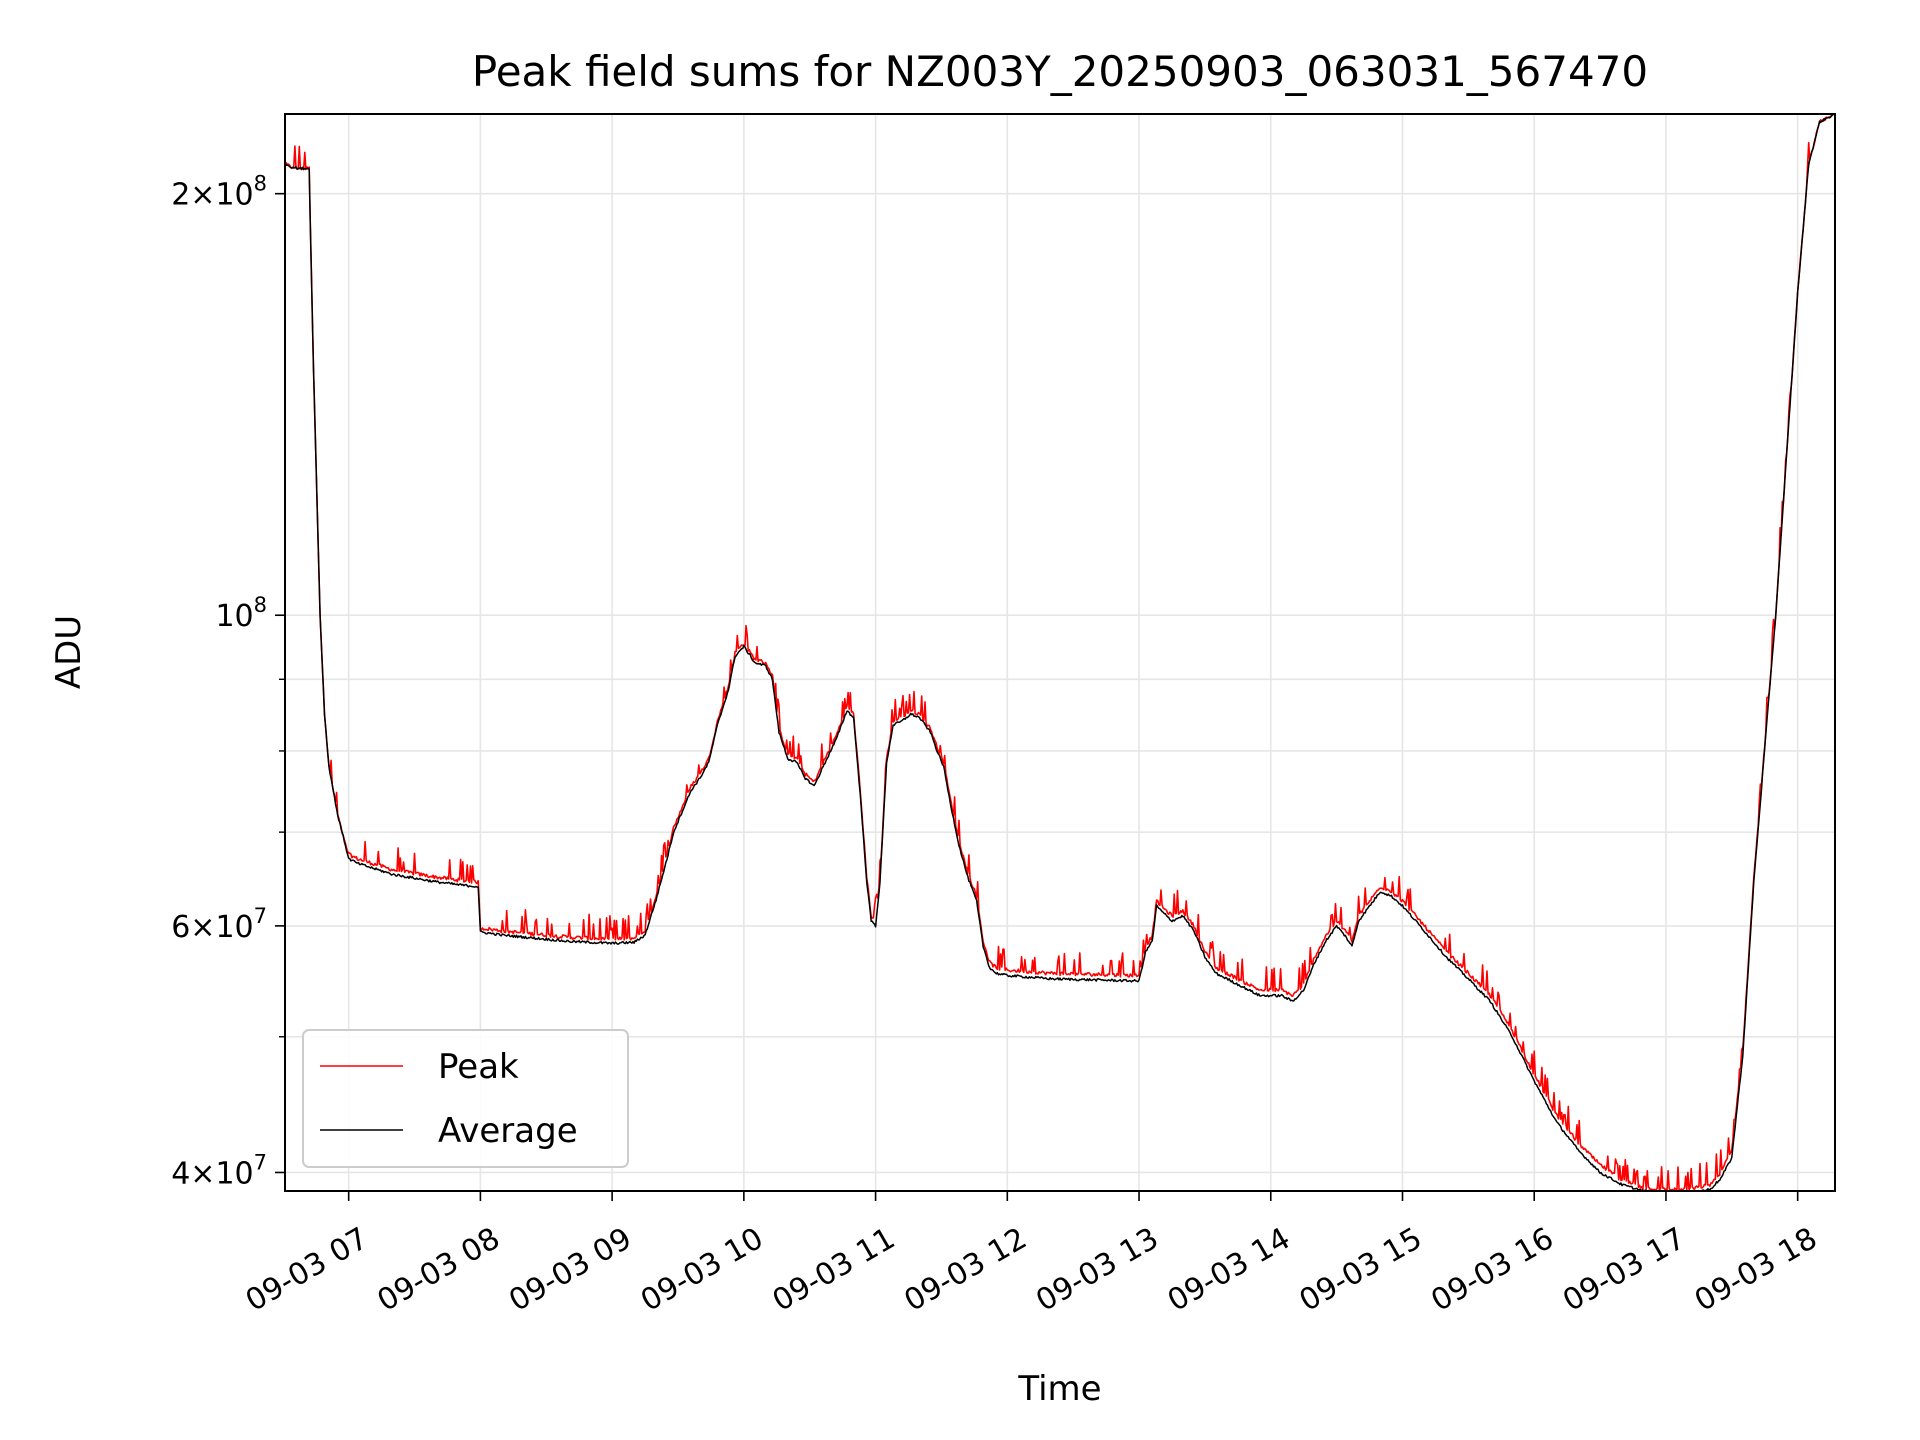 This screenshot has height=1440, width=1920. What do you see at coordinates (478, 1067) in the screenshot?
I see `legend-label-peak: Peak` at bounding box center [478, 1067].